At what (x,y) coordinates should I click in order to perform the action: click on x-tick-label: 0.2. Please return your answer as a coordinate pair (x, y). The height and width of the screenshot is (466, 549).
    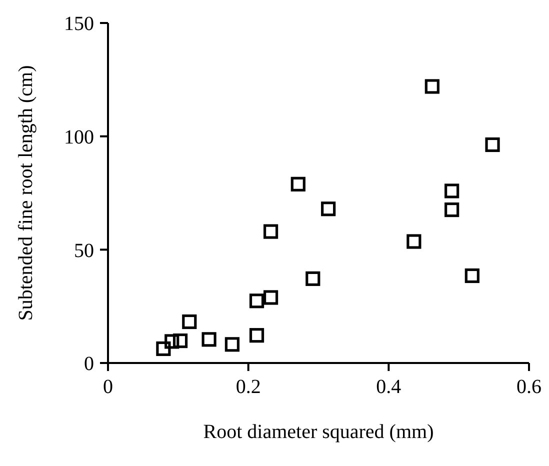
    Looking at the image, I should click on (248, 387).